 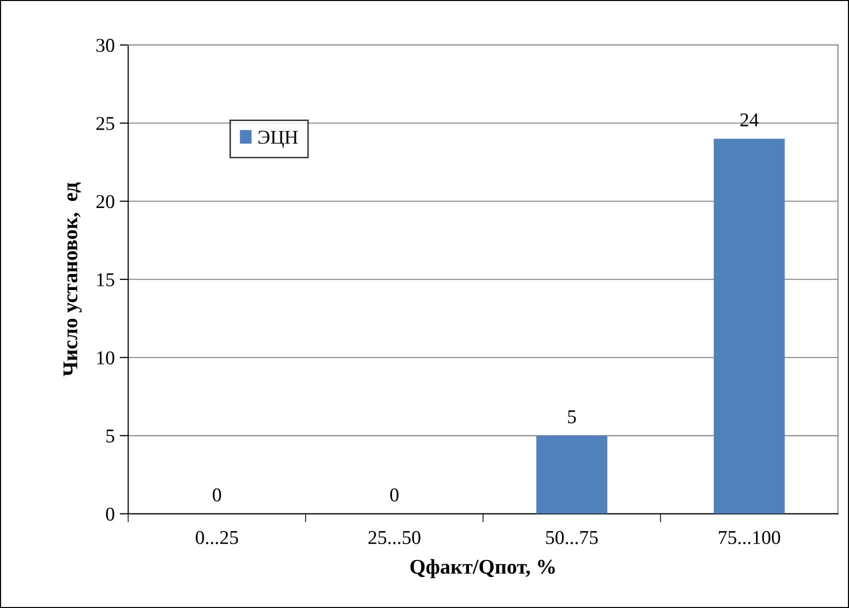 What do you see at coordinates (105, 357) in the screenshot?
I see `y-tick-label: 10` at bounding box center [105, 357].